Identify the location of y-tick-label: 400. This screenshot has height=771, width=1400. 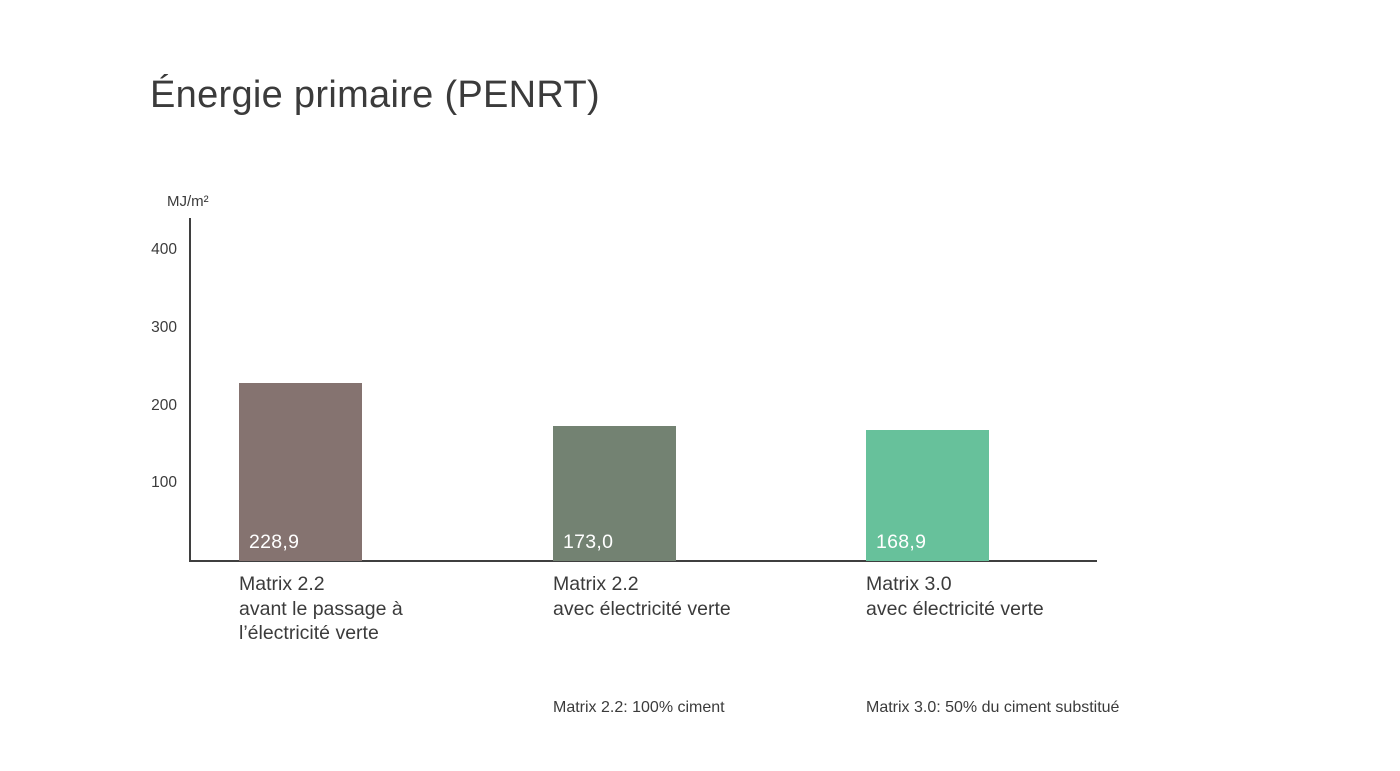
(164, 249).